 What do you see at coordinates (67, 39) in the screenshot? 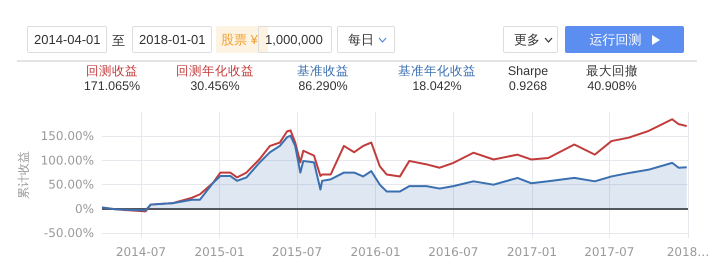
I see `date-field: 2014-04-01` at bounding box center [67, 39].